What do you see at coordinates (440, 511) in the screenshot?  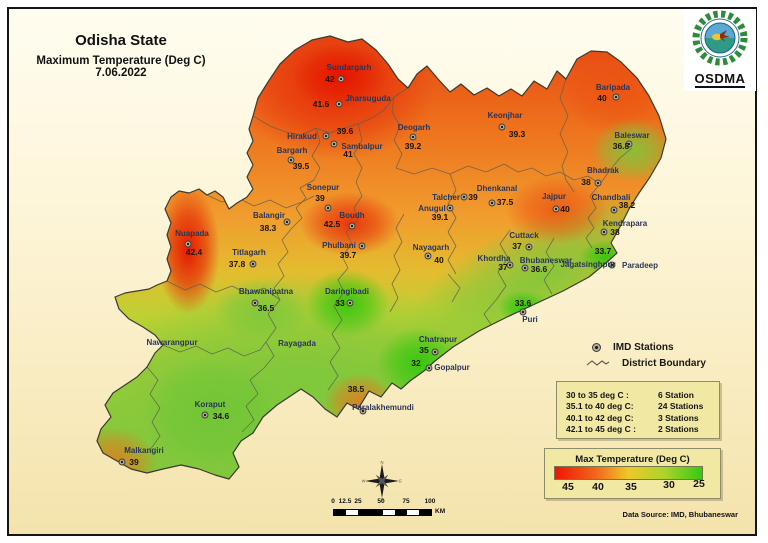 I see `scale-unit: KM` at bounding box center [440, 511].